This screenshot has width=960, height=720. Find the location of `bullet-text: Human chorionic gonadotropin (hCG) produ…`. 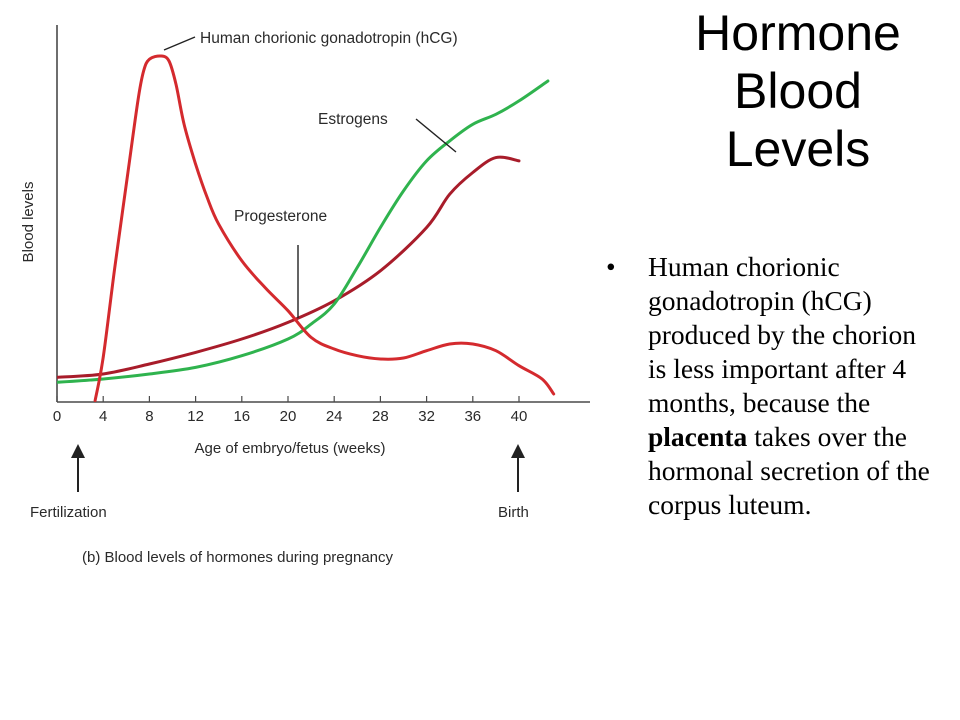

bullet-text: Human chorionic gonadotropin (hCG) produ… is located at coordinates (792, 386).